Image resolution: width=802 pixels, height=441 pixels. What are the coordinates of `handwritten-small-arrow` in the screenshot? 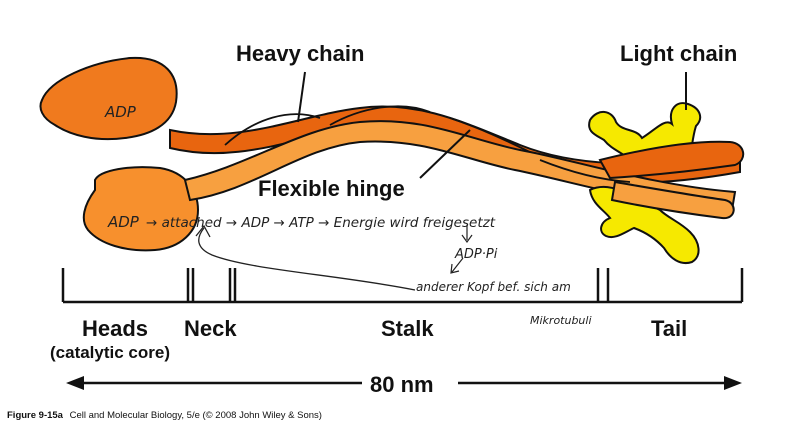 It's located at (467, 234).